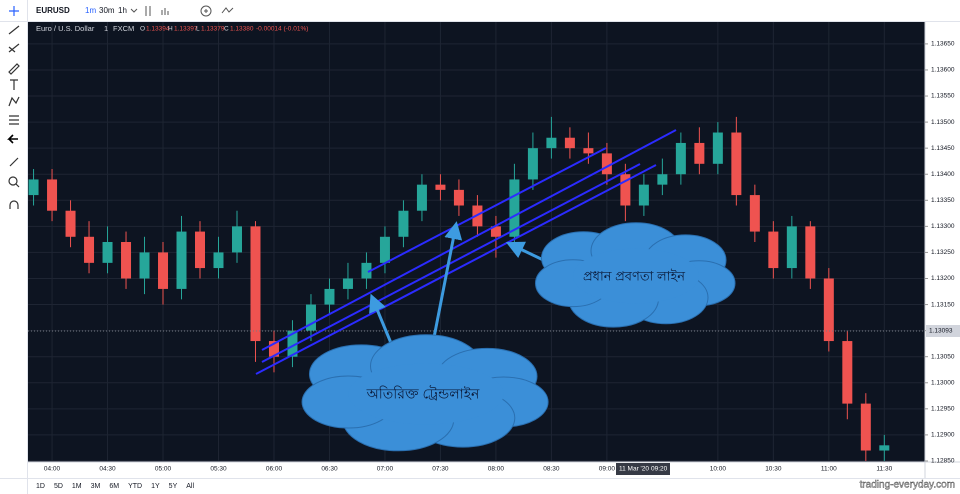 This screenshot has height=494, width=960. Describe the element at coordinates (123, 28) in the screenshot. I see `legend-source: FXCM` at that location.